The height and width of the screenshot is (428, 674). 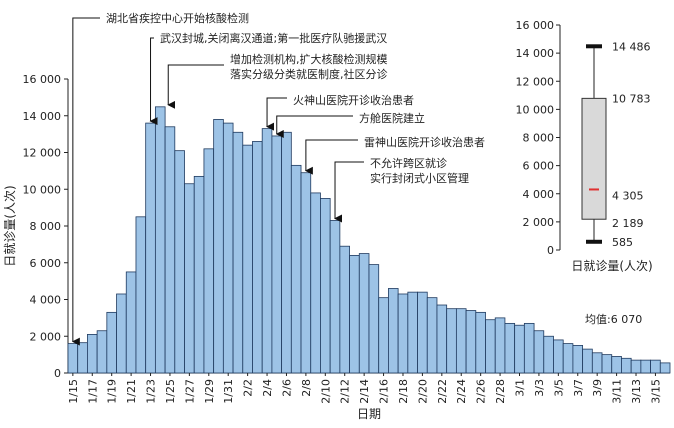 I want to click on x-tick-label: 3/11, so click(x=617, y=391).